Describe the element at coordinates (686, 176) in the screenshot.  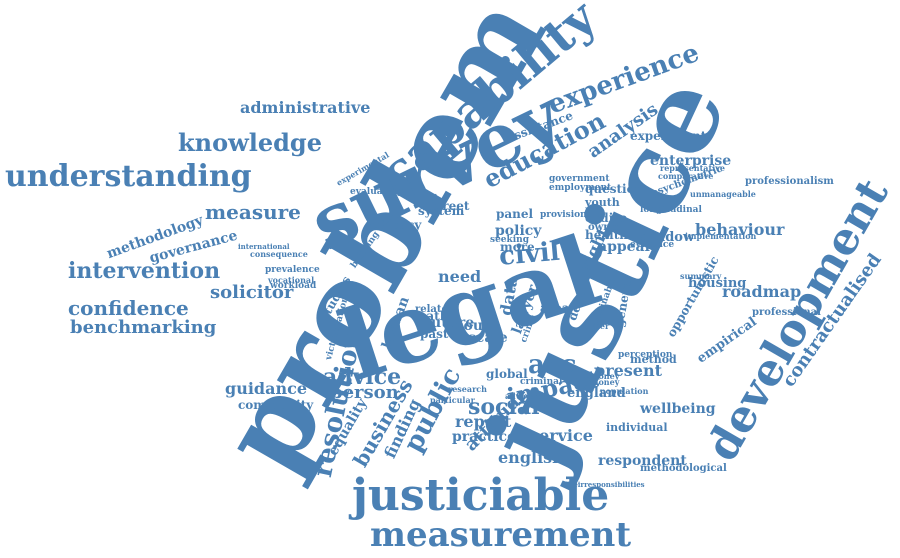
I see `cloud-word: comparative` at that location.